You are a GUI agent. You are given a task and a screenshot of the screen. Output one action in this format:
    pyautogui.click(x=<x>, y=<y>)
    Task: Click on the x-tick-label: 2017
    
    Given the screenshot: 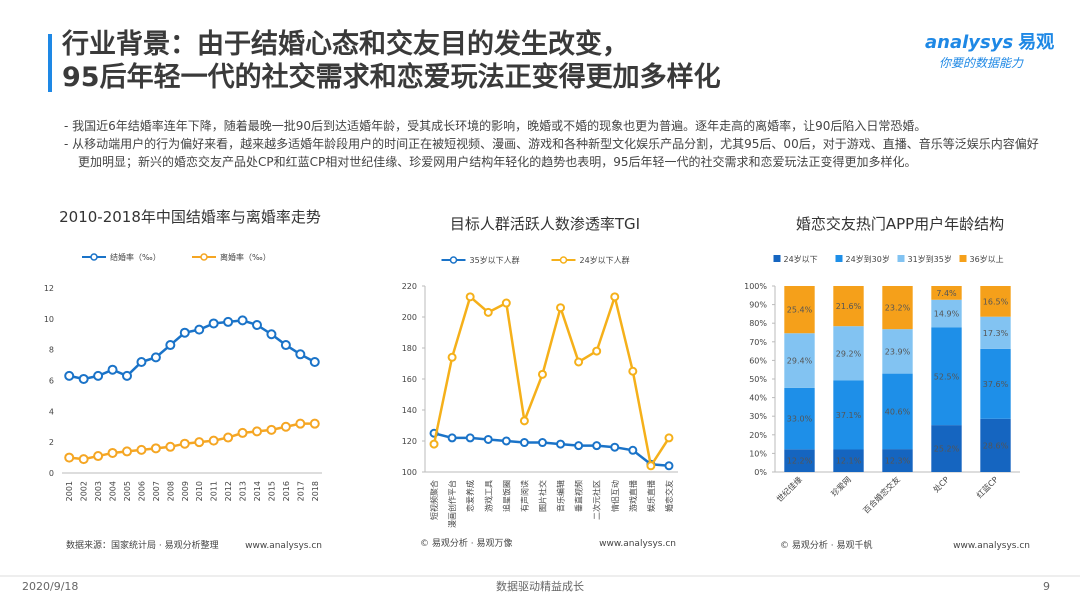 What is the action you would take?
    pyautogui.click(x=300, y=491)
    